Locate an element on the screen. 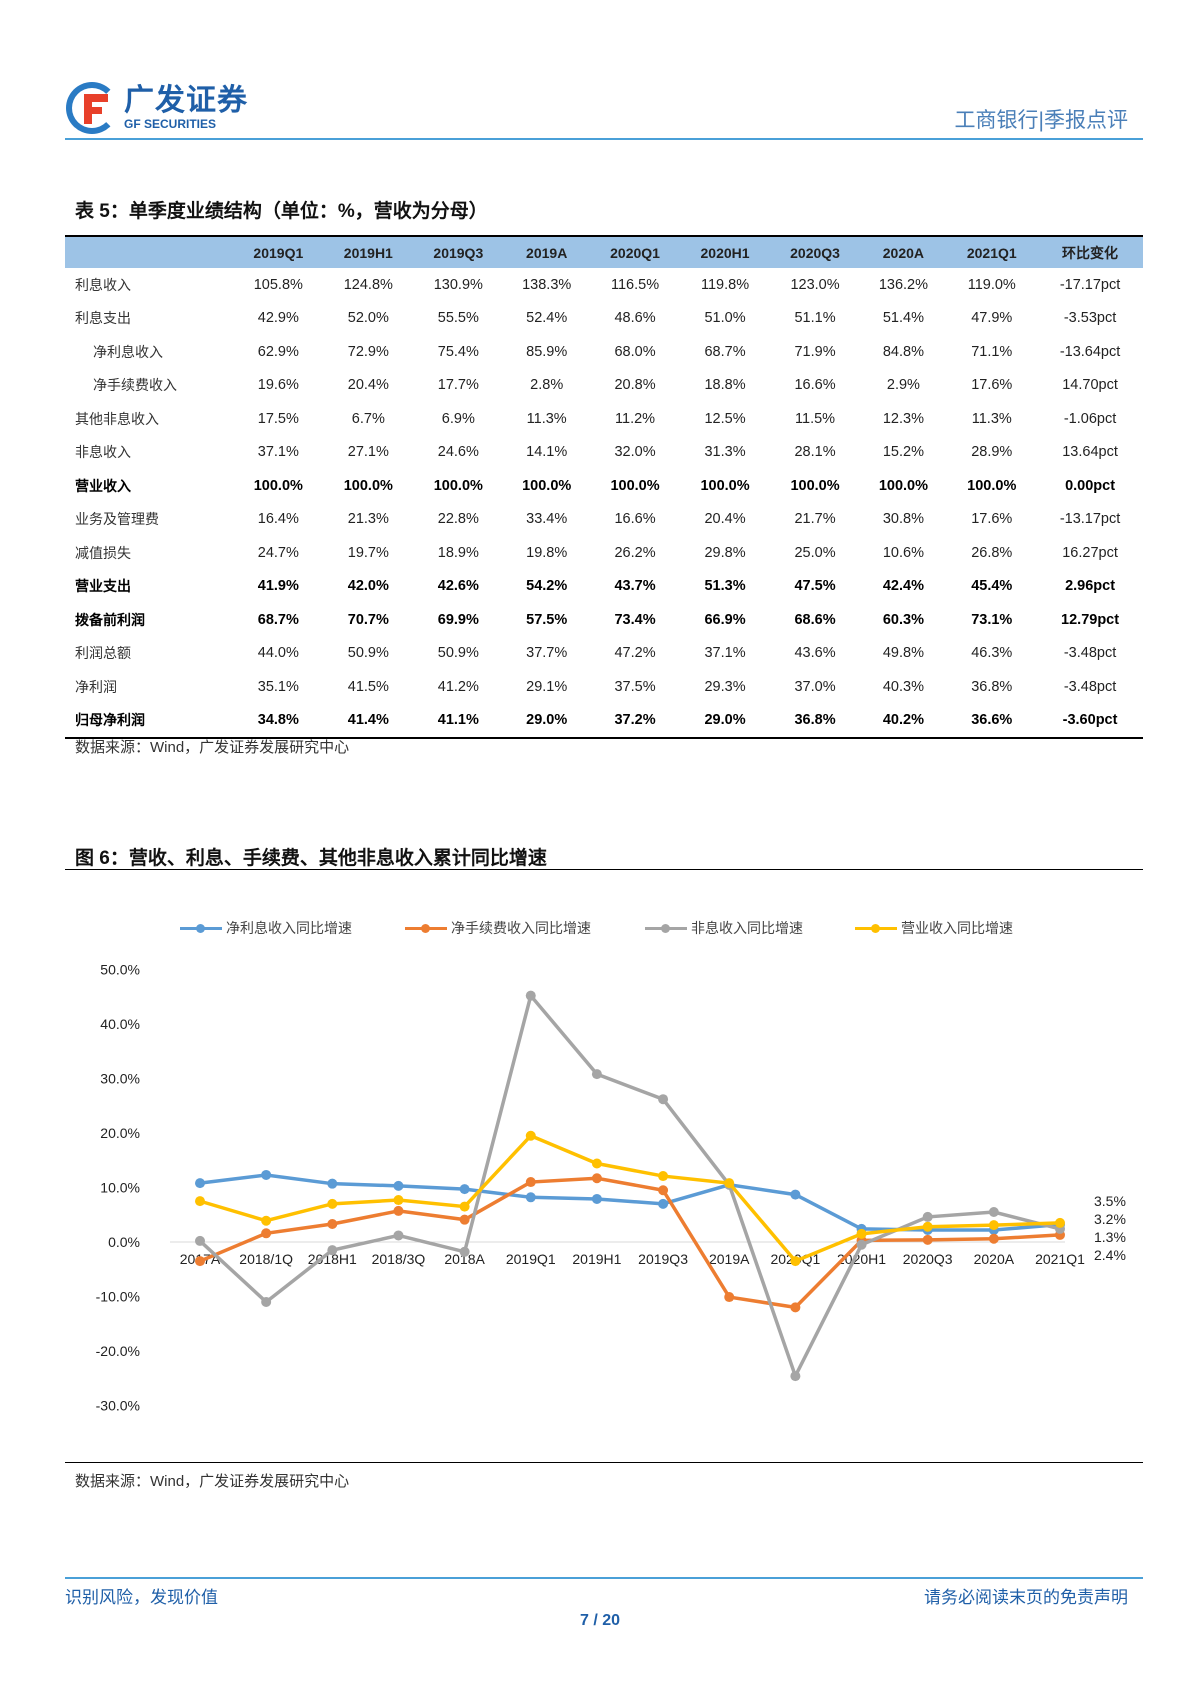  figure-title: 图 6：营收、利息、手续费、其他非息收入累计同比增速 is located at coordinates (311, 858).